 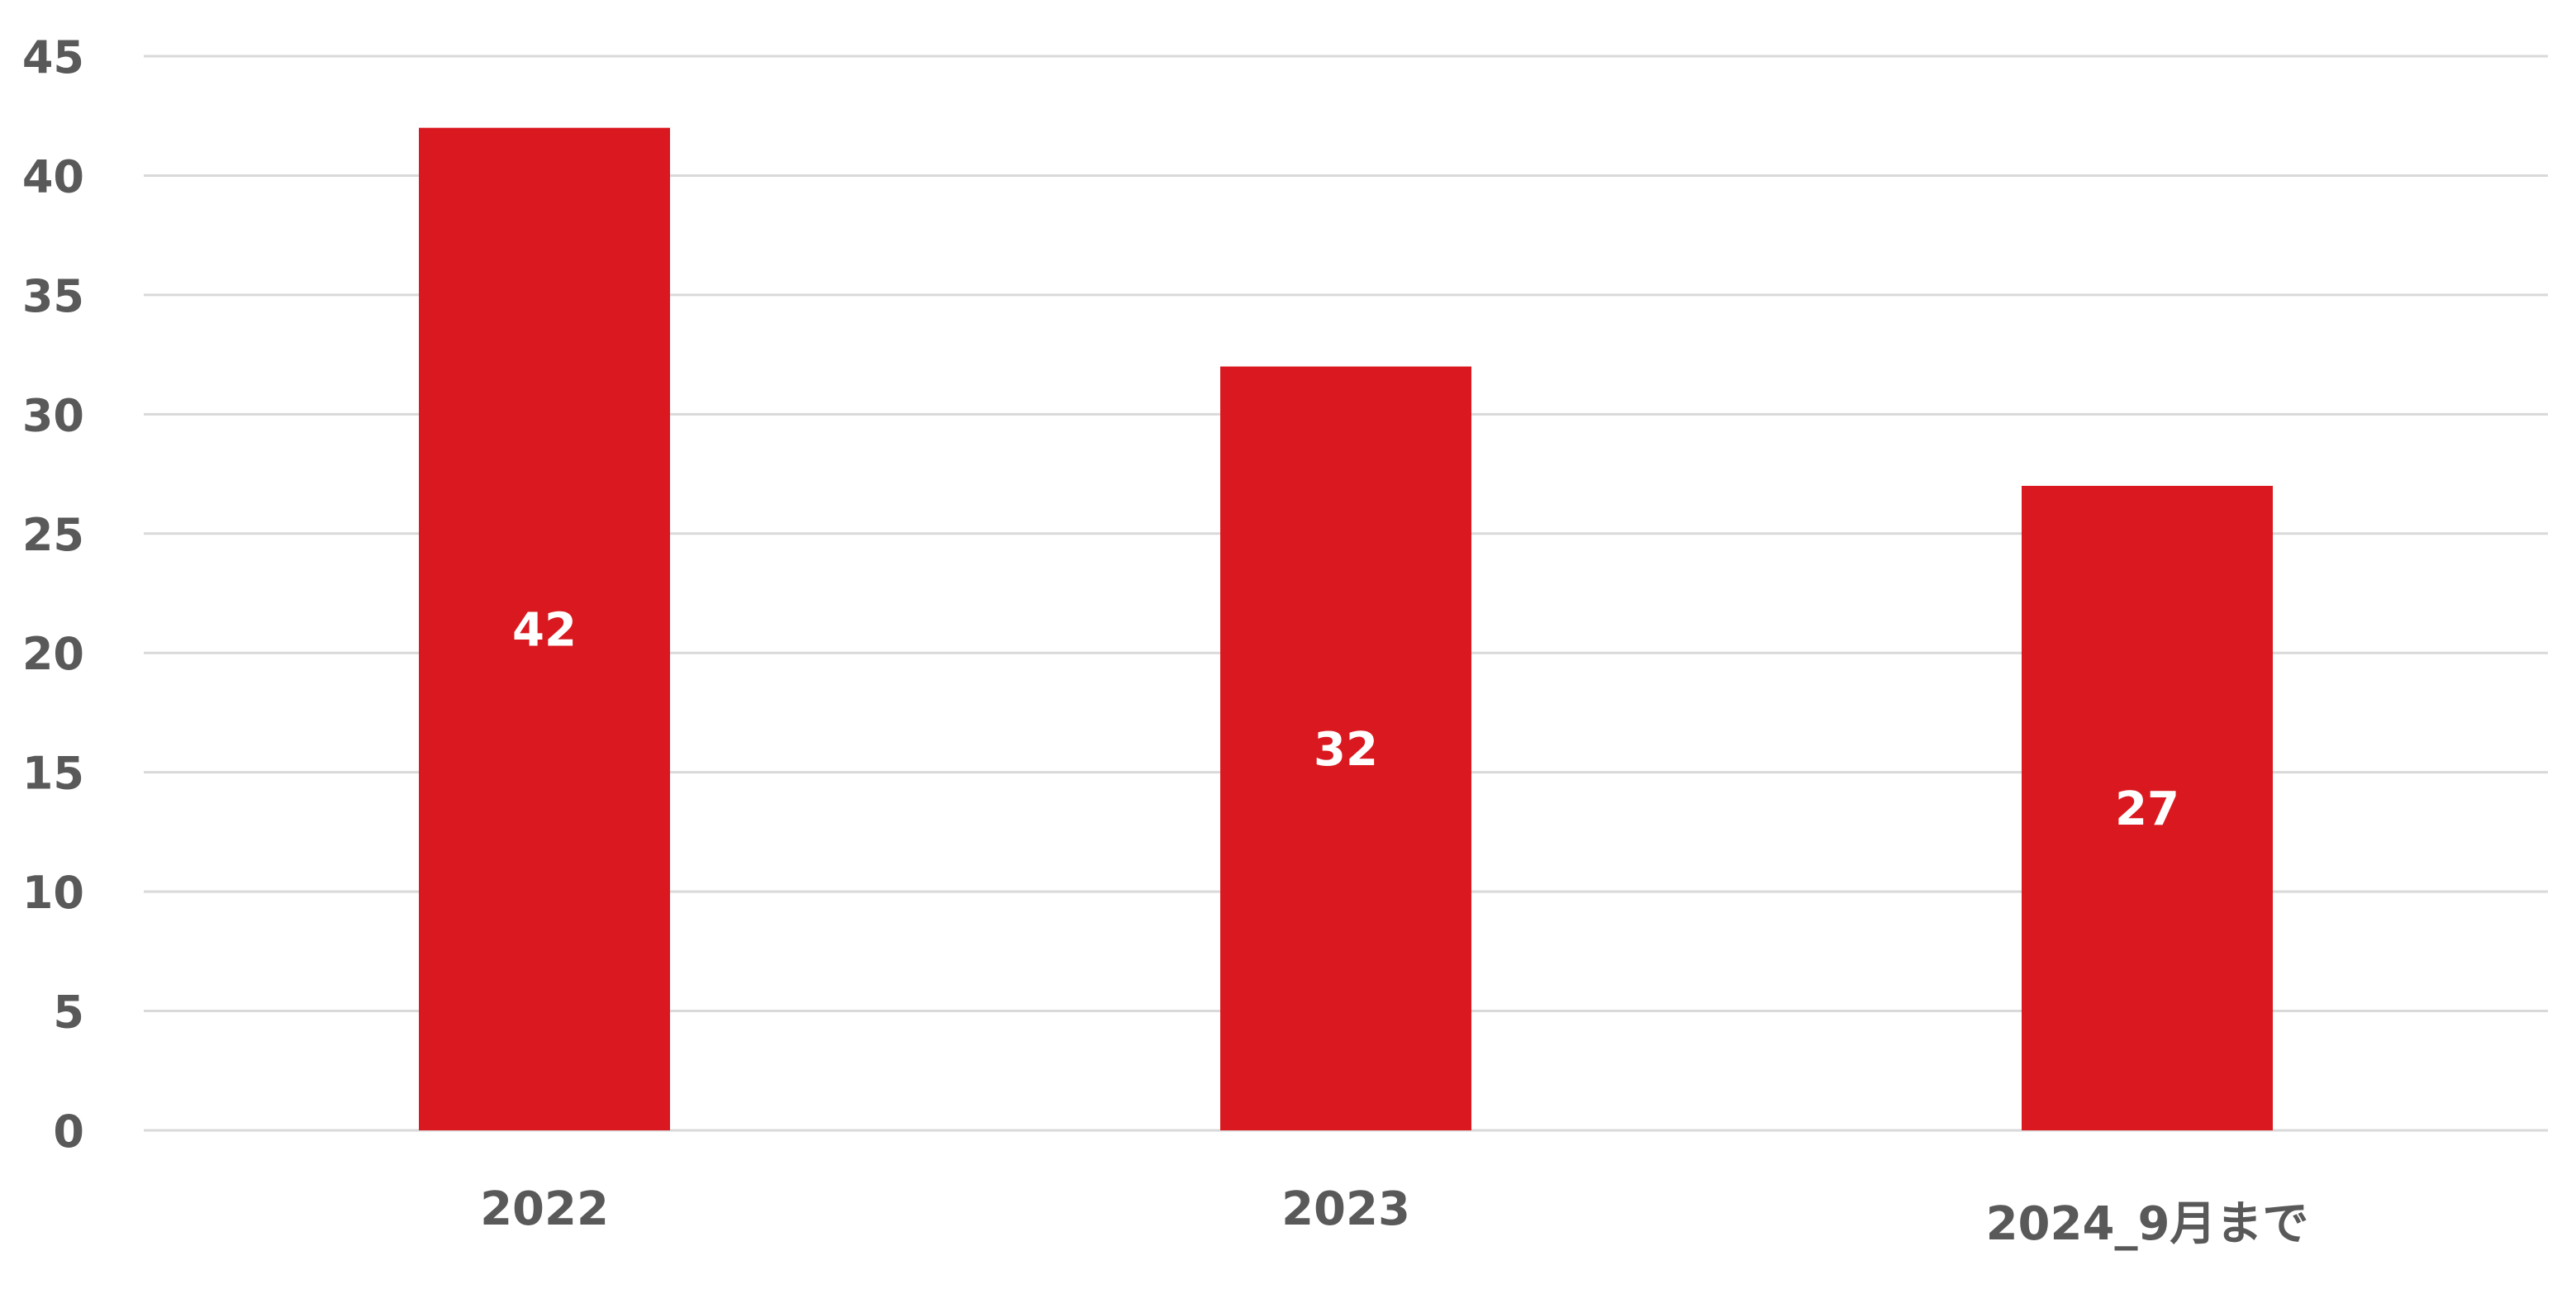 What do you see at coordinates (2147, 1224) in the screenshot?
I see `x-tick-label: 2024_9月まで` at bounding box center [2147, 1224].